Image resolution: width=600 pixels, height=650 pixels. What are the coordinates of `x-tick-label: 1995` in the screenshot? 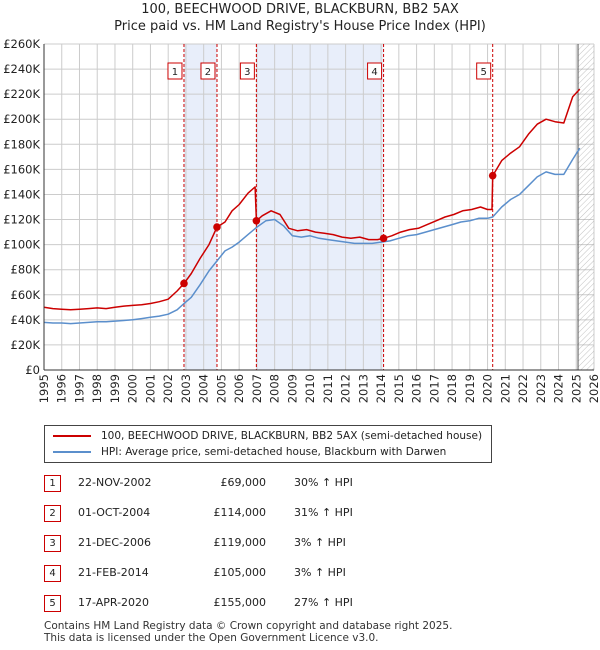 It's located at (44, 388).